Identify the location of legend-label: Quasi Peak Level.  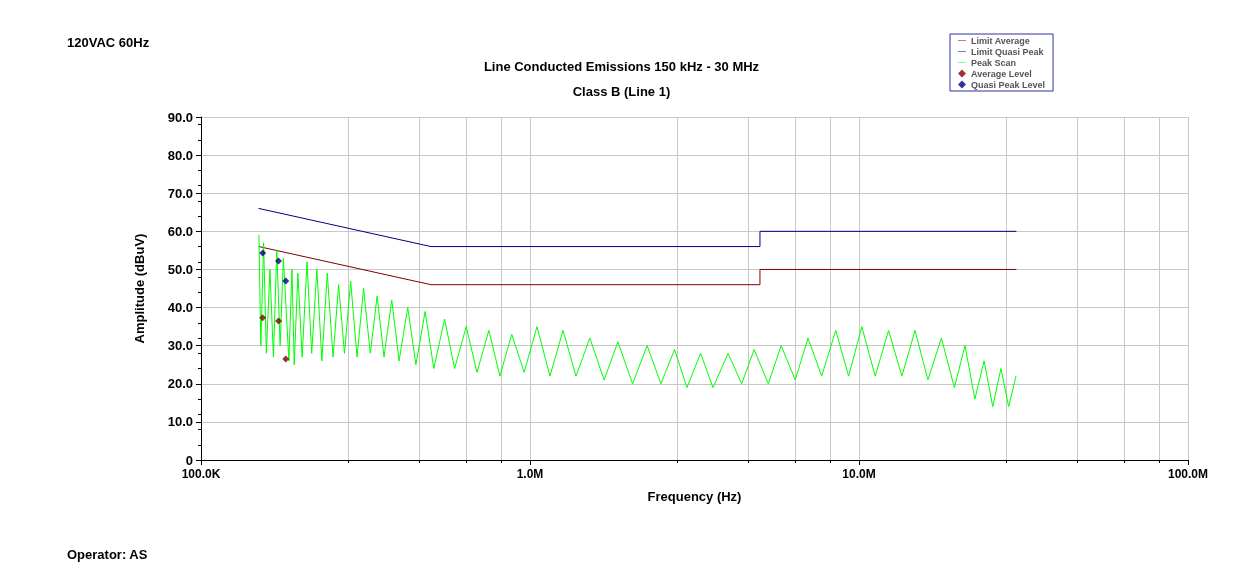
(1008, 84).